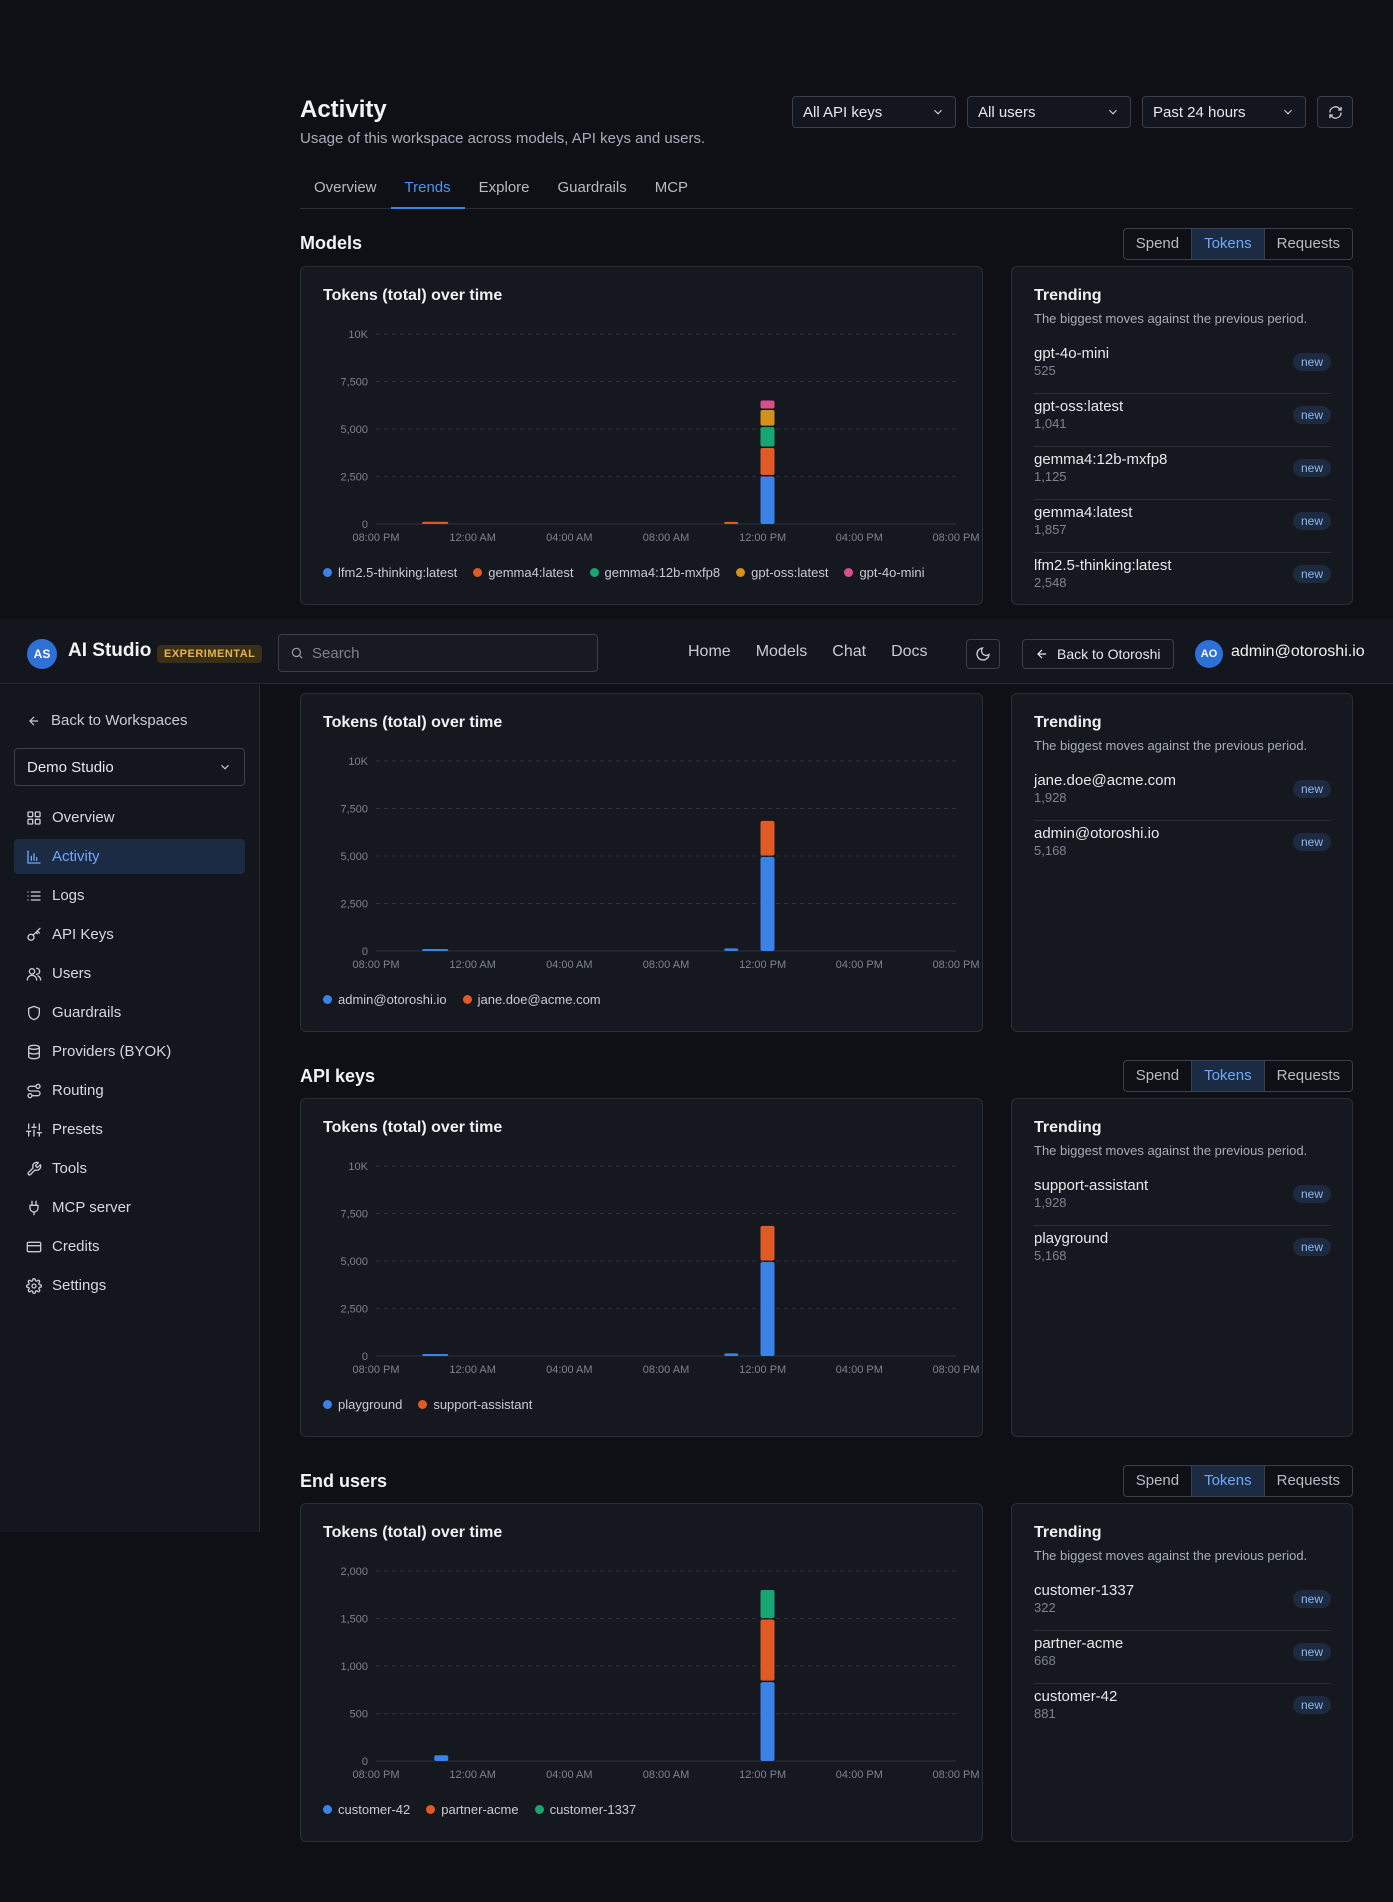  I want to click on api-keys-filter: All API keys, so click(874, 112).